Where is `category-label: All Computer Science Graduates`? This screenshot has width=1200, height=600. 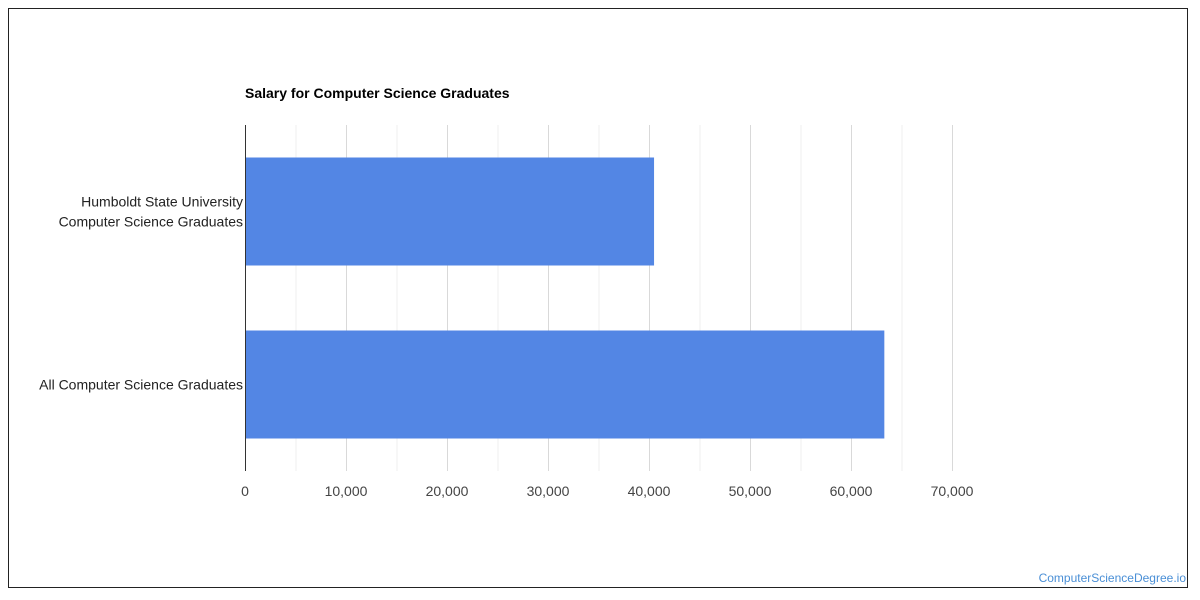 category-label: All Computer Science Graduates is located at coordinates (141, 385).